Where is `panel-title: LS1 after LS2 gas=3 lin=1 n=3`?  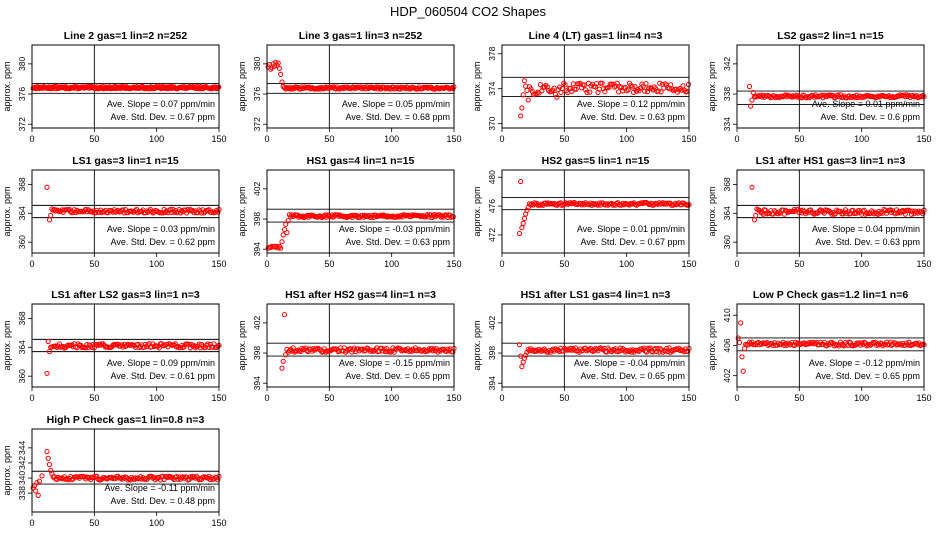
panel-title: LS1 after LS2 gas=3 lin=1 n=3 is located at coordinates (125, 295).